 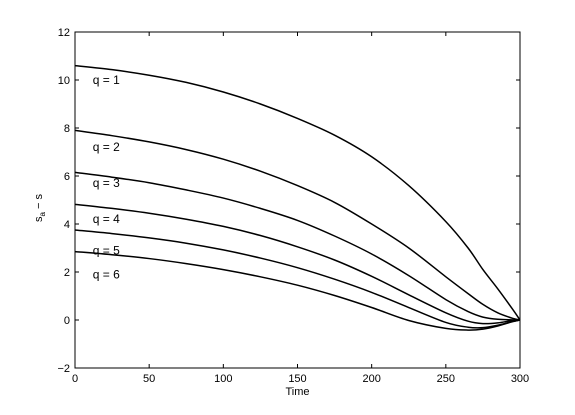 I want to click on y-tick-label: 12, so click(x=64, y=33).